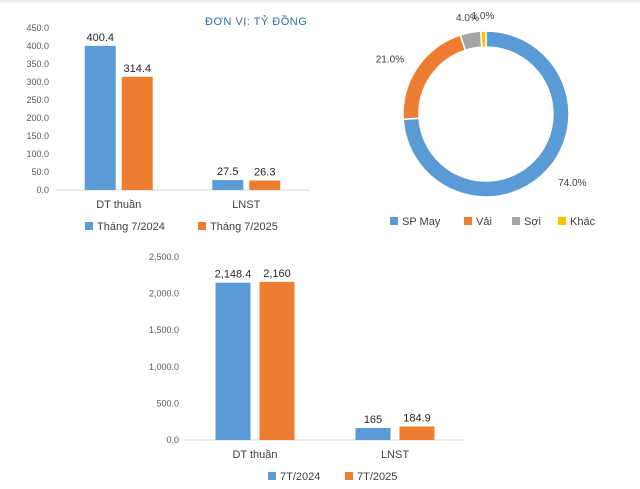  I want to click on y-tick-label: 300.0, so click(37, 82).